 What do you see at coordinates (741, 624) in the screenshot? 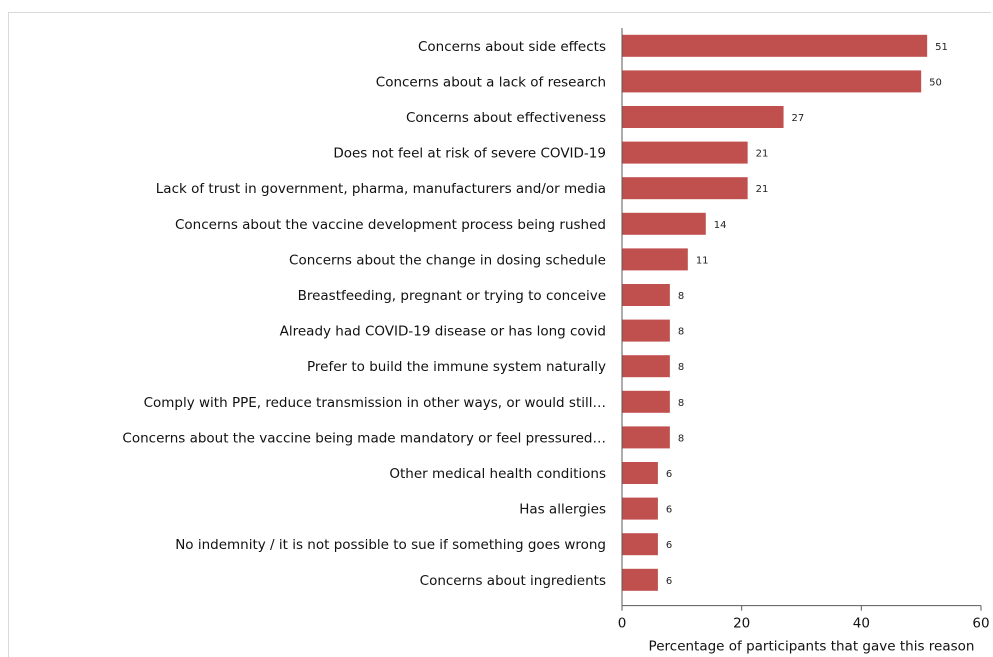
I see `x-tick-label: 20` at bounding box center [741, 624].